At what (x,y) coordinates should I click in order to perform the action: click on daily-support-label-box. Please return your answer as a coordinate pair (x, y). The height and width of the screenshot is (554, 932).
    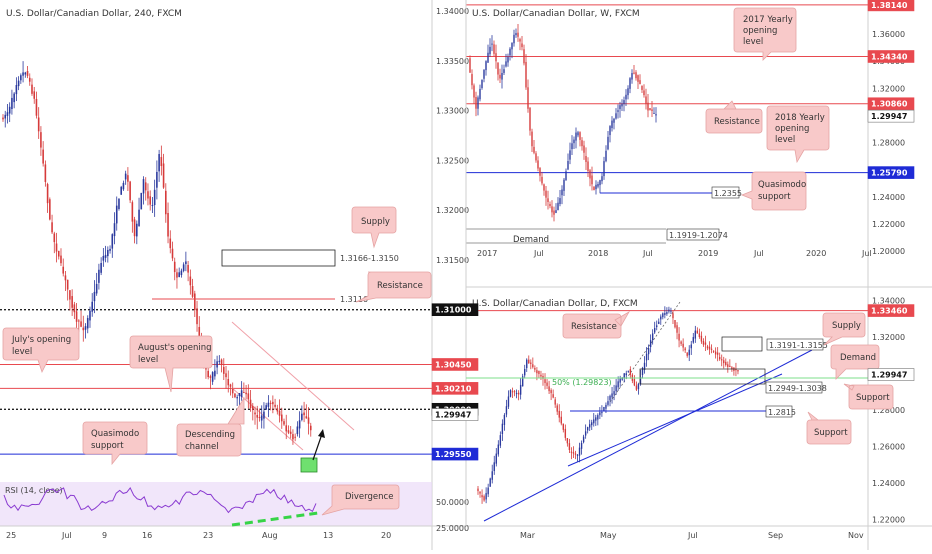
    Looking at the image, I should click on (779, 411).